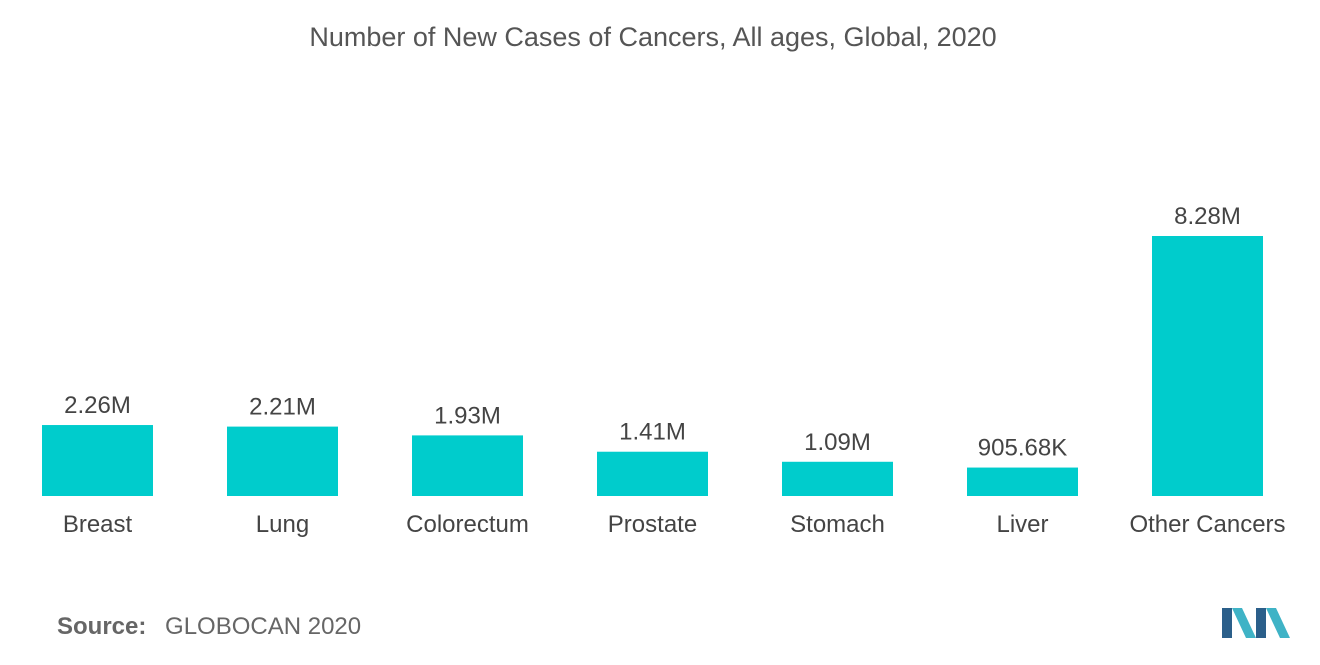  What do you see at coordinates (1022, 481) in the screenshot?
I see `bar-liver` at bounding box center [1022, 481].